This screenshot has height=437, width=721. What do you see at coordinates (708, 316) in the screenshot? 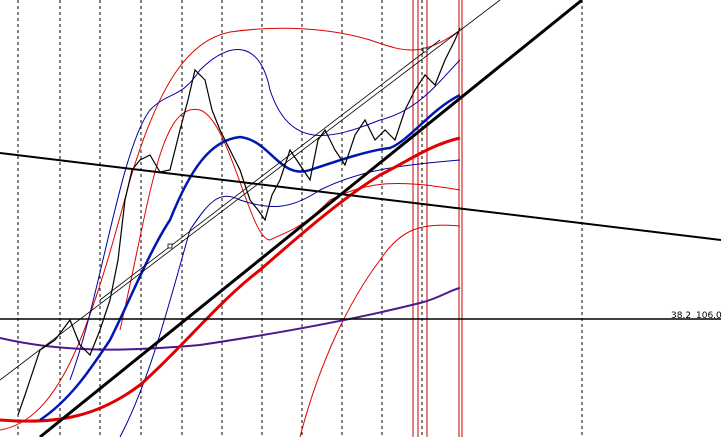
I see `fib-level-price: 106.05` at bounding box center [708, 316].